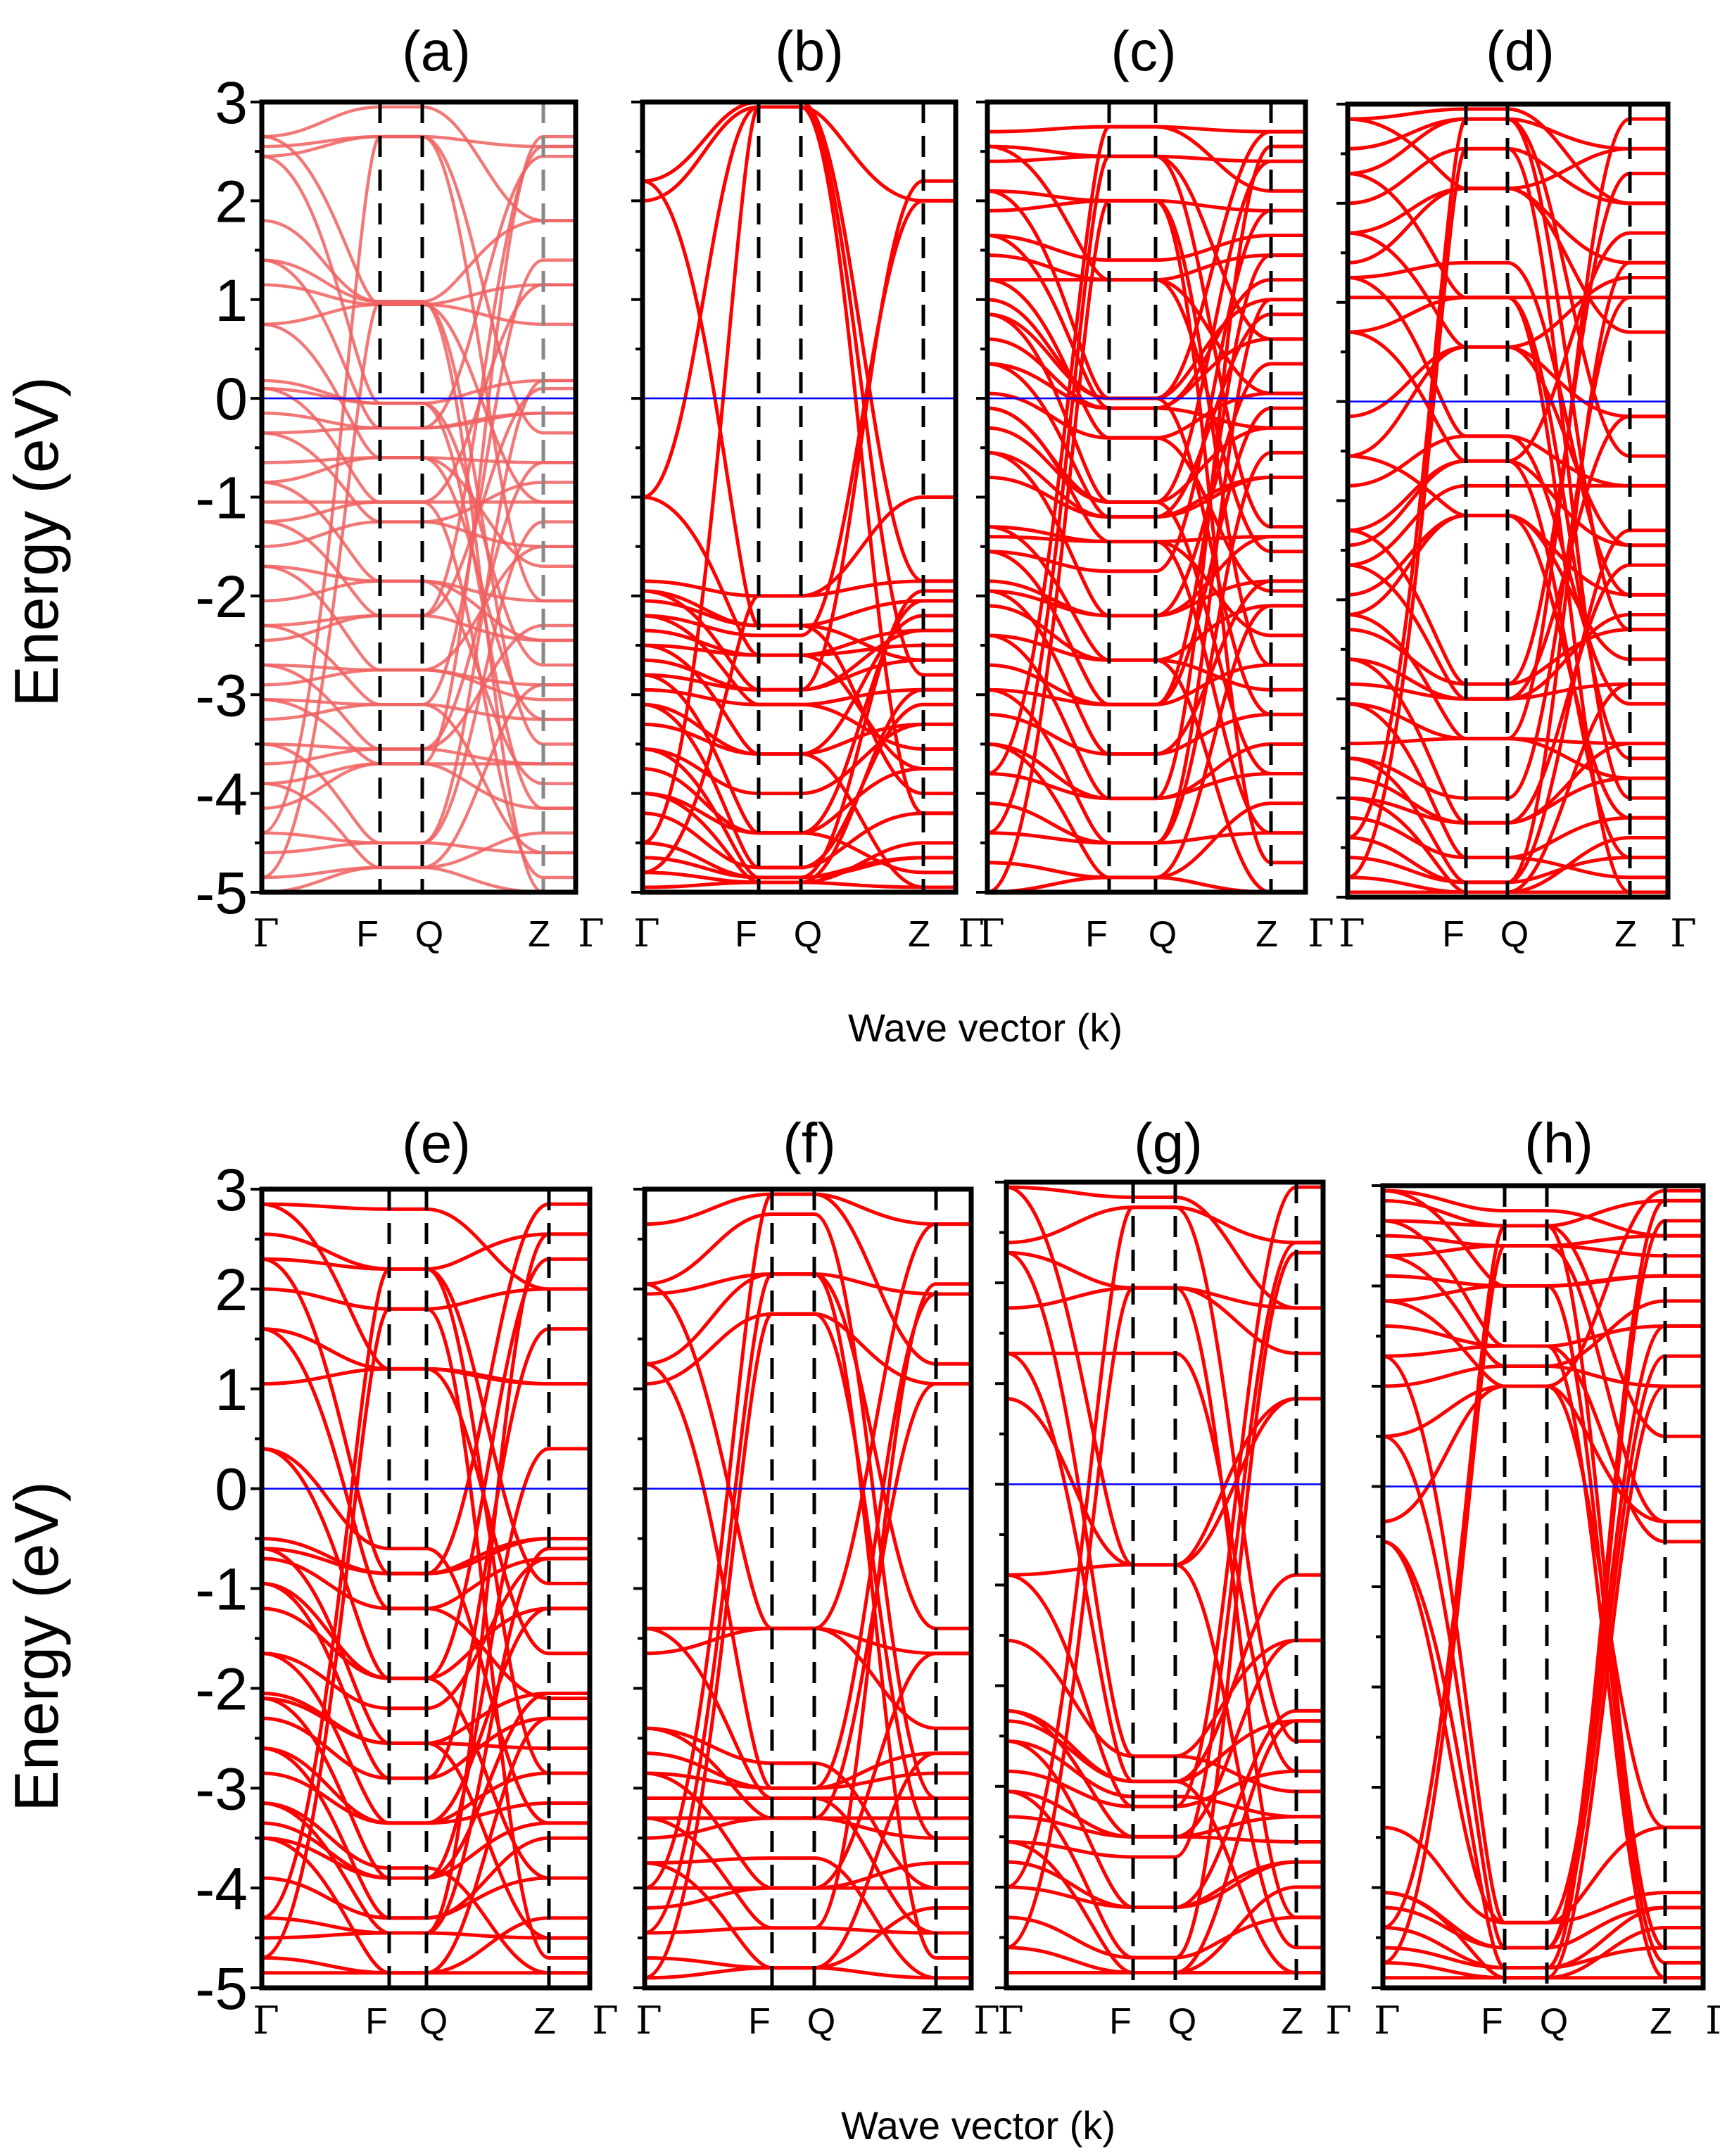  I want to click on y-tick-label-bottom-8: -5, so click(221, 1988).